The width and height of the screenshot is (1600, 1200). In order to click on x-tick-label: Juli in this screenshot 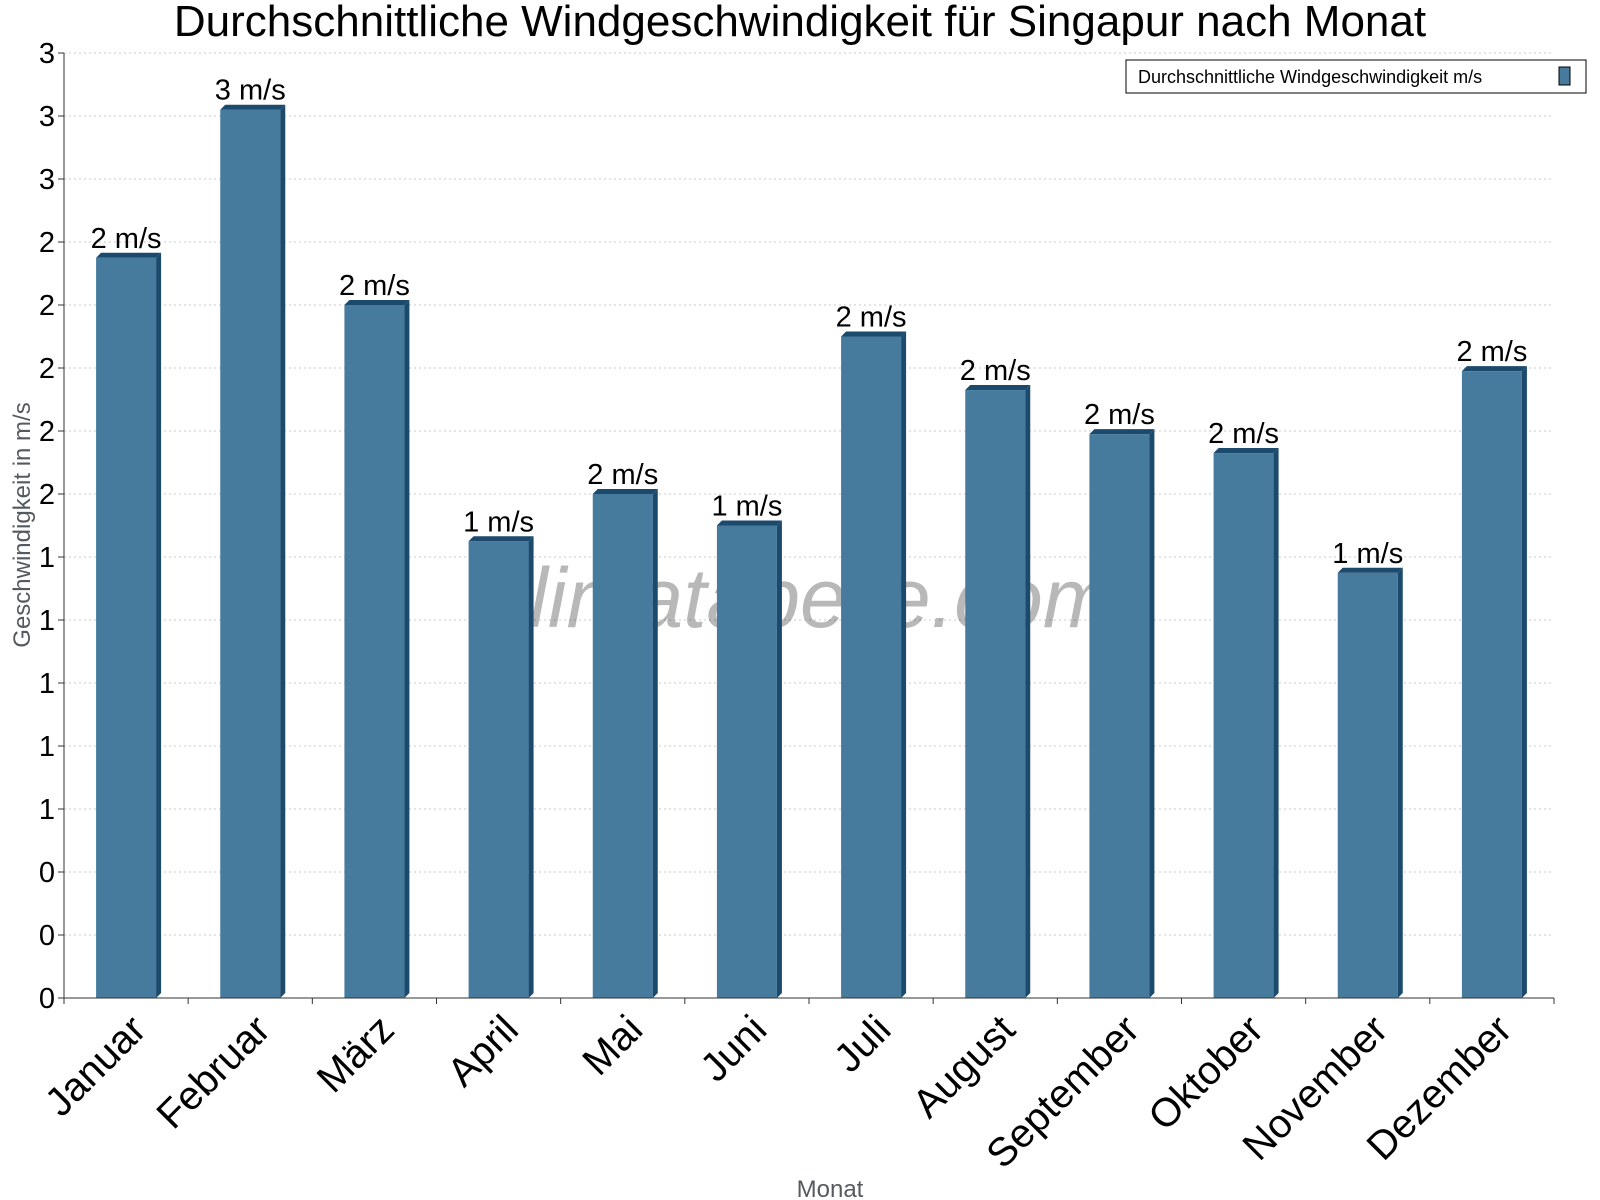, I will do `click(863, 1044)`.